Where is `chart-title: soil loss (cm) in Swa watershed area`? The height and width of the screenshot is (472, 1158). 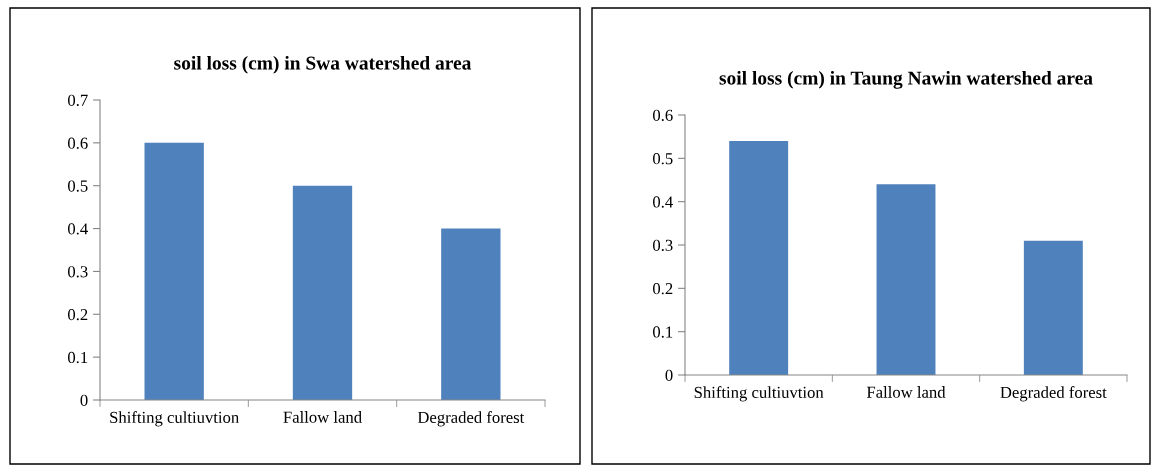 chart-title: soil loss (cm) in Swa watershed area is located at coordinates (323, 64).